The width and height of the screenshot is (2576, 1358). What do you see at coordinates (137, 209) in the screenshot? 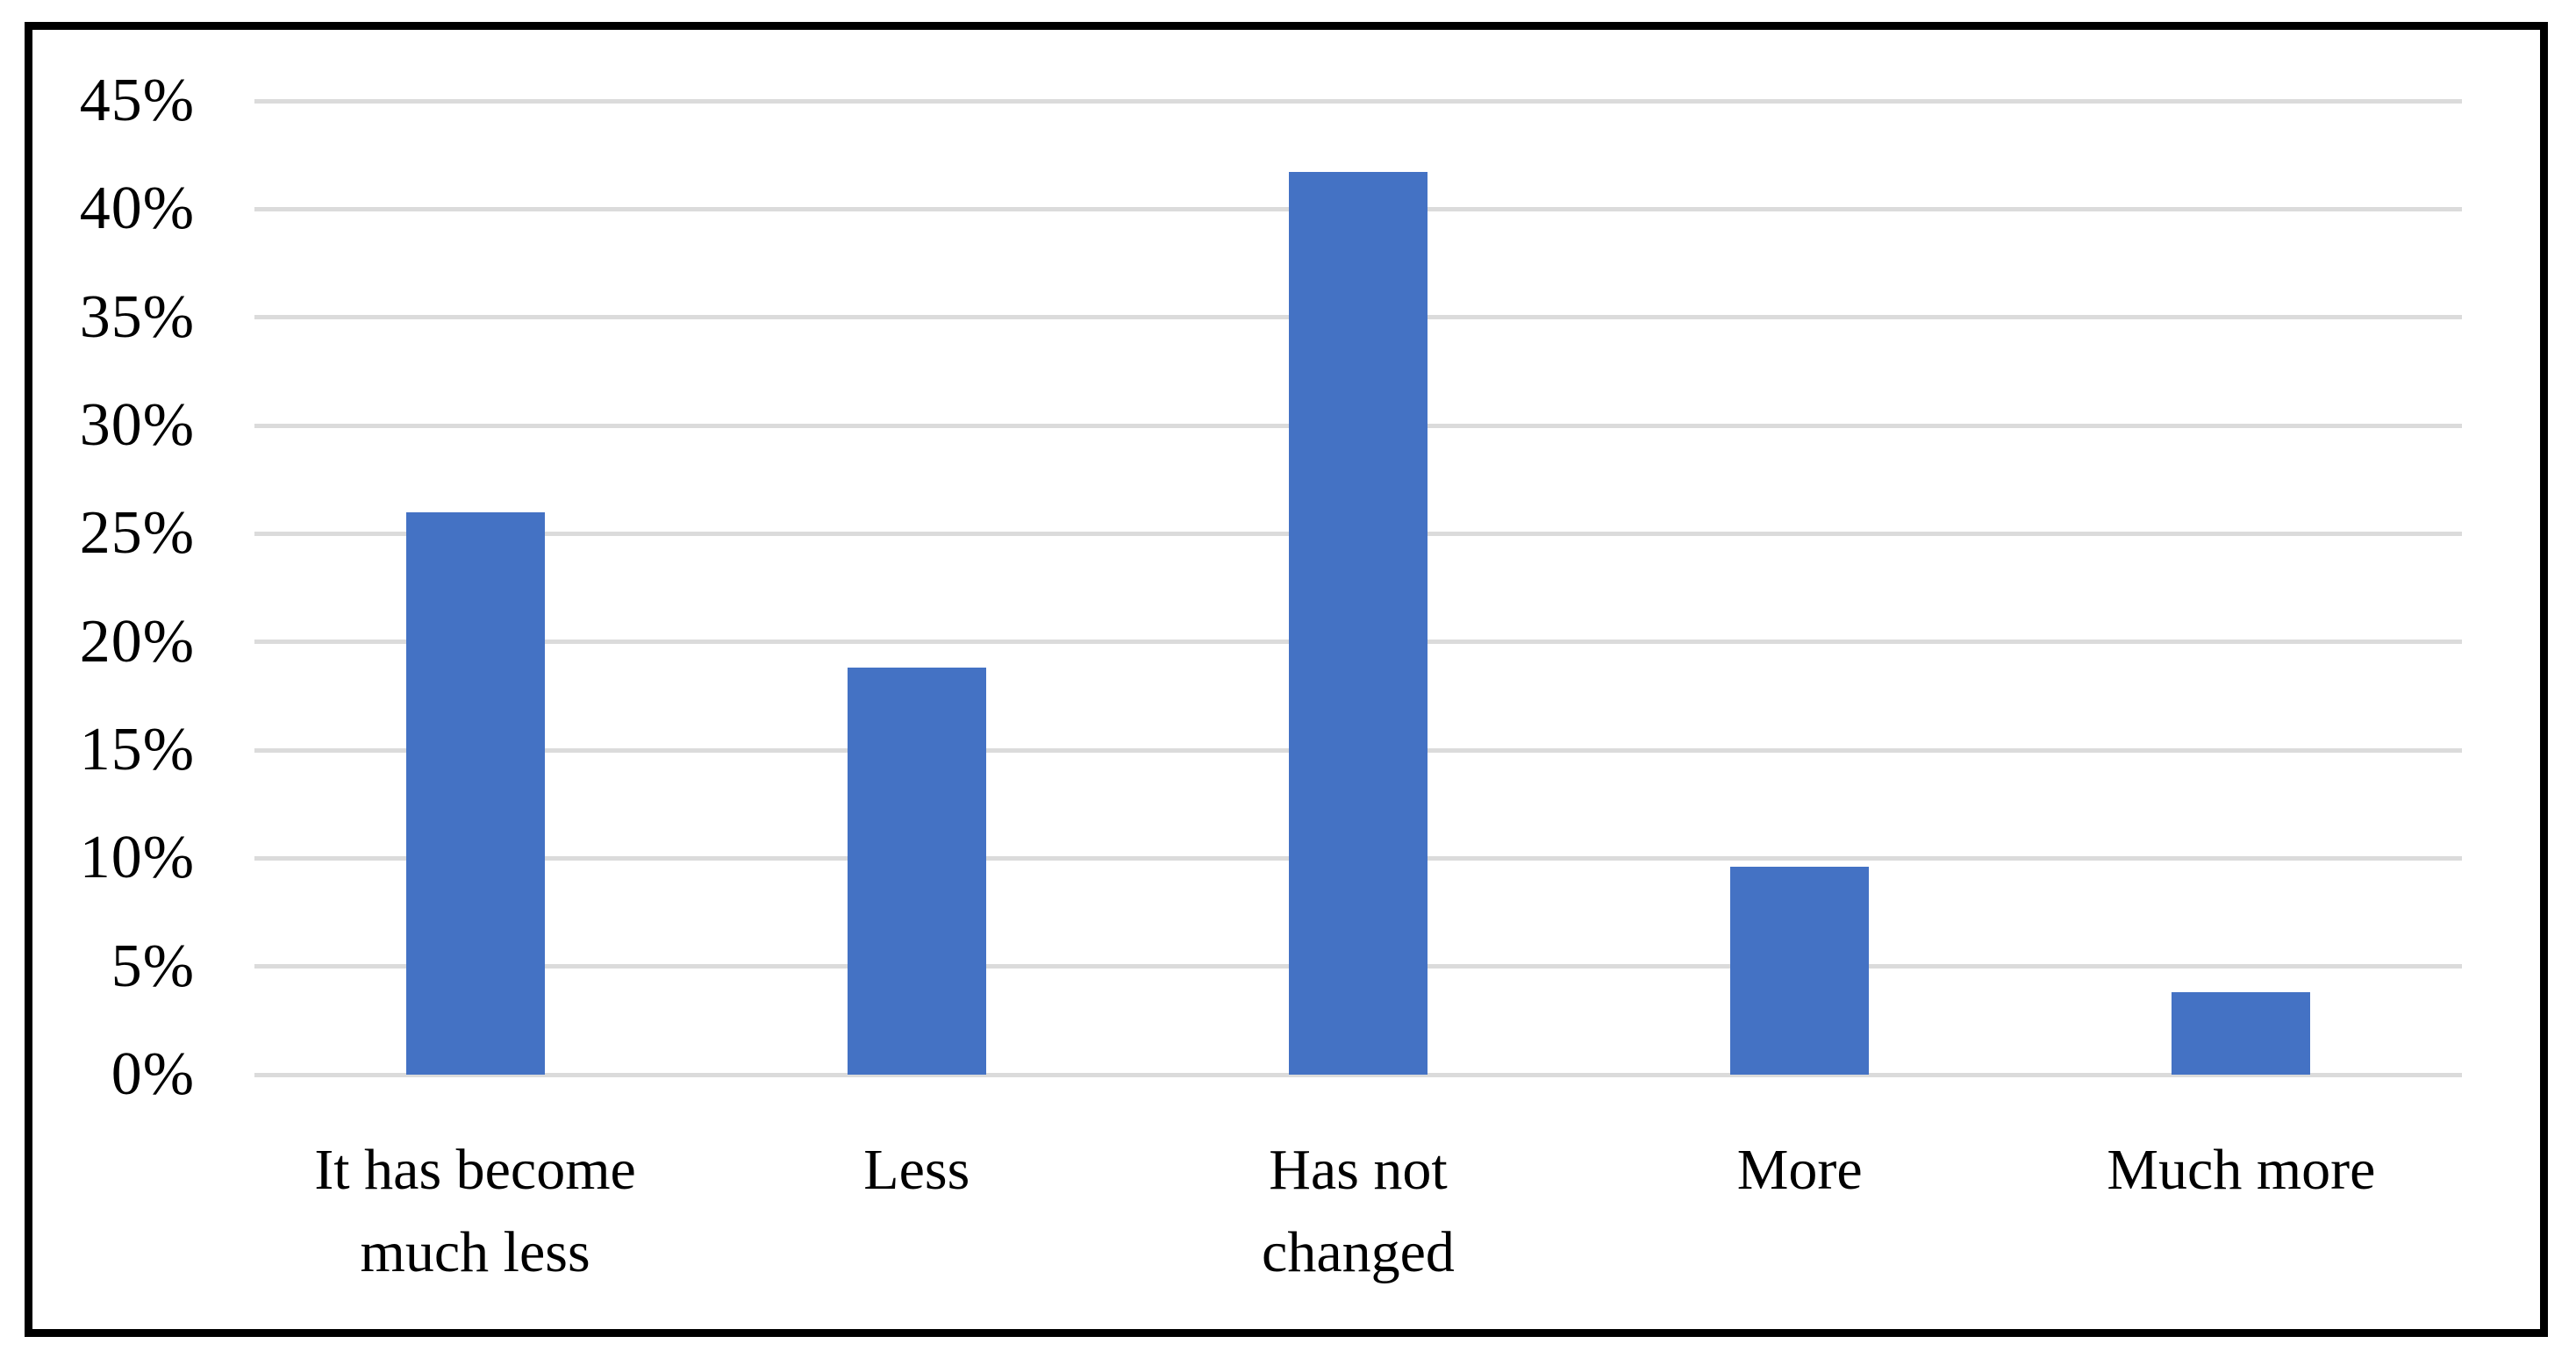
I see `y-tick-label: 40%` at bounding box center [137, 209].